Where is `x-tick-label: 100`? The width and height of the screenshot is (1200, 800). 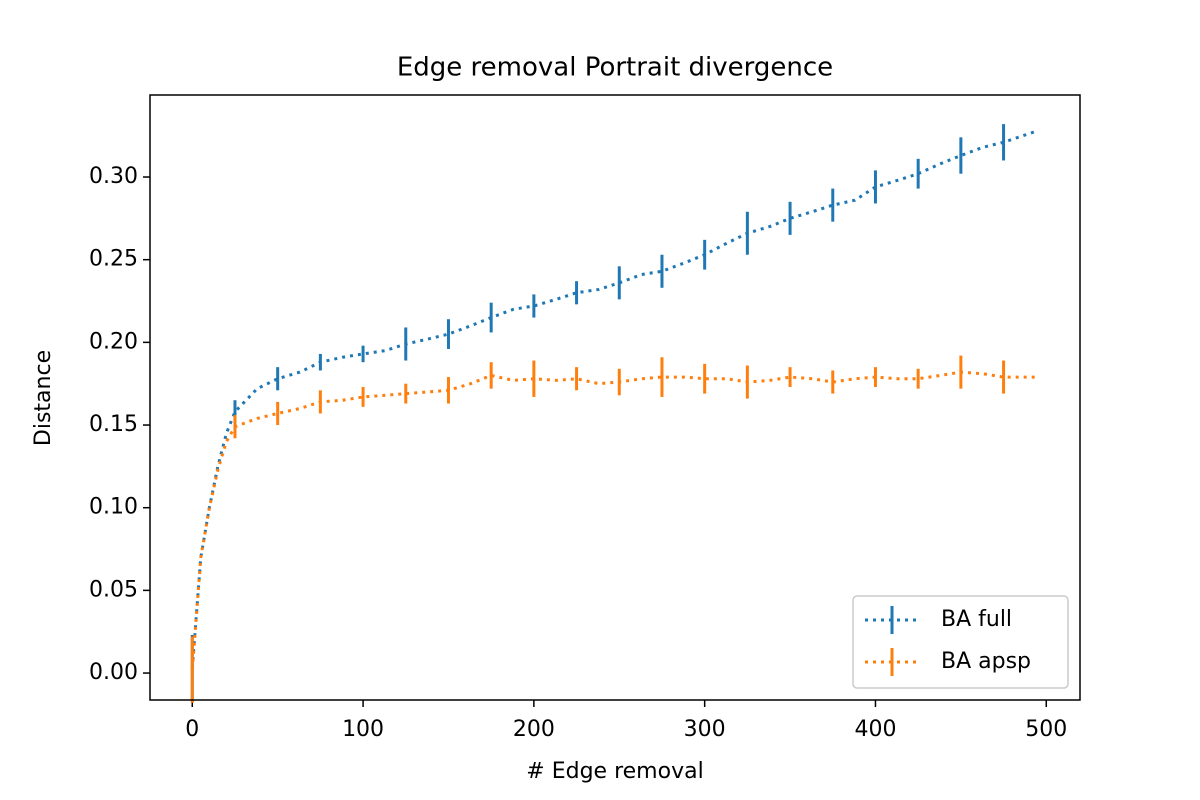 x-tick-label: 100 is located at coordinates (363, 729).